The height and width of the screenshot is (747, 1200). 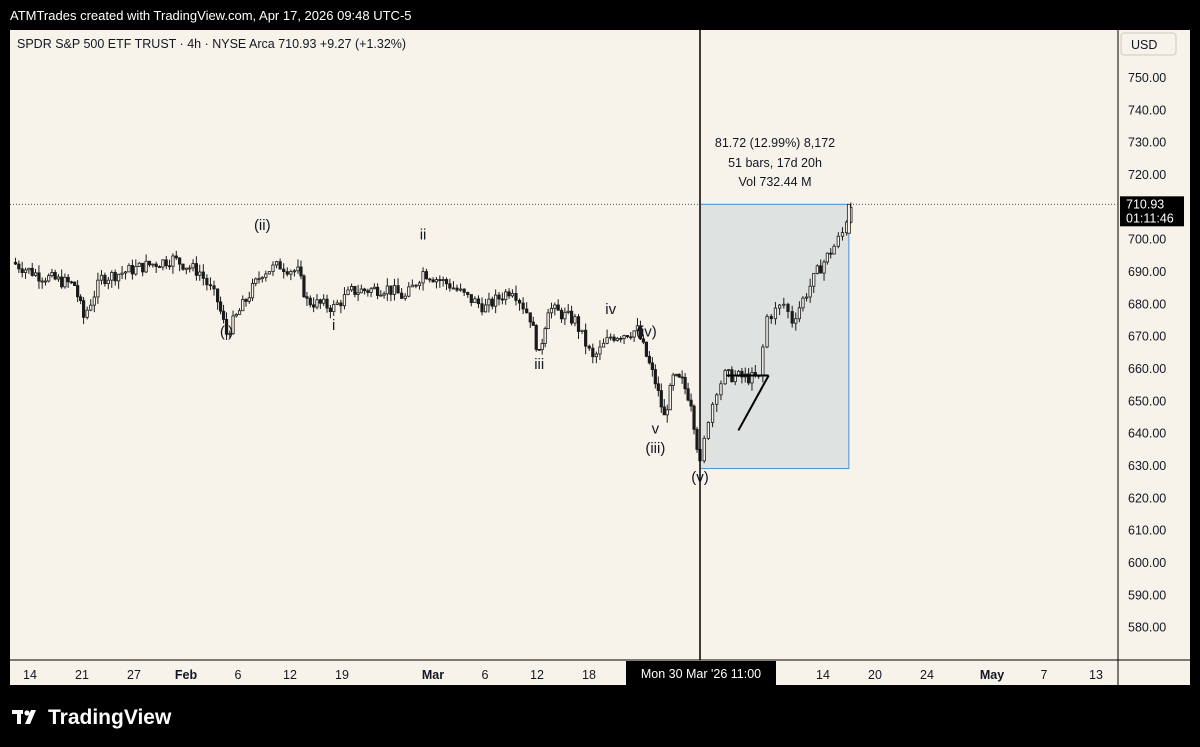 What do you see at coordinates (1145, 204) in the screenshot?
I see `price-tag-value: 710.93` at bounding box center [1145, 204].